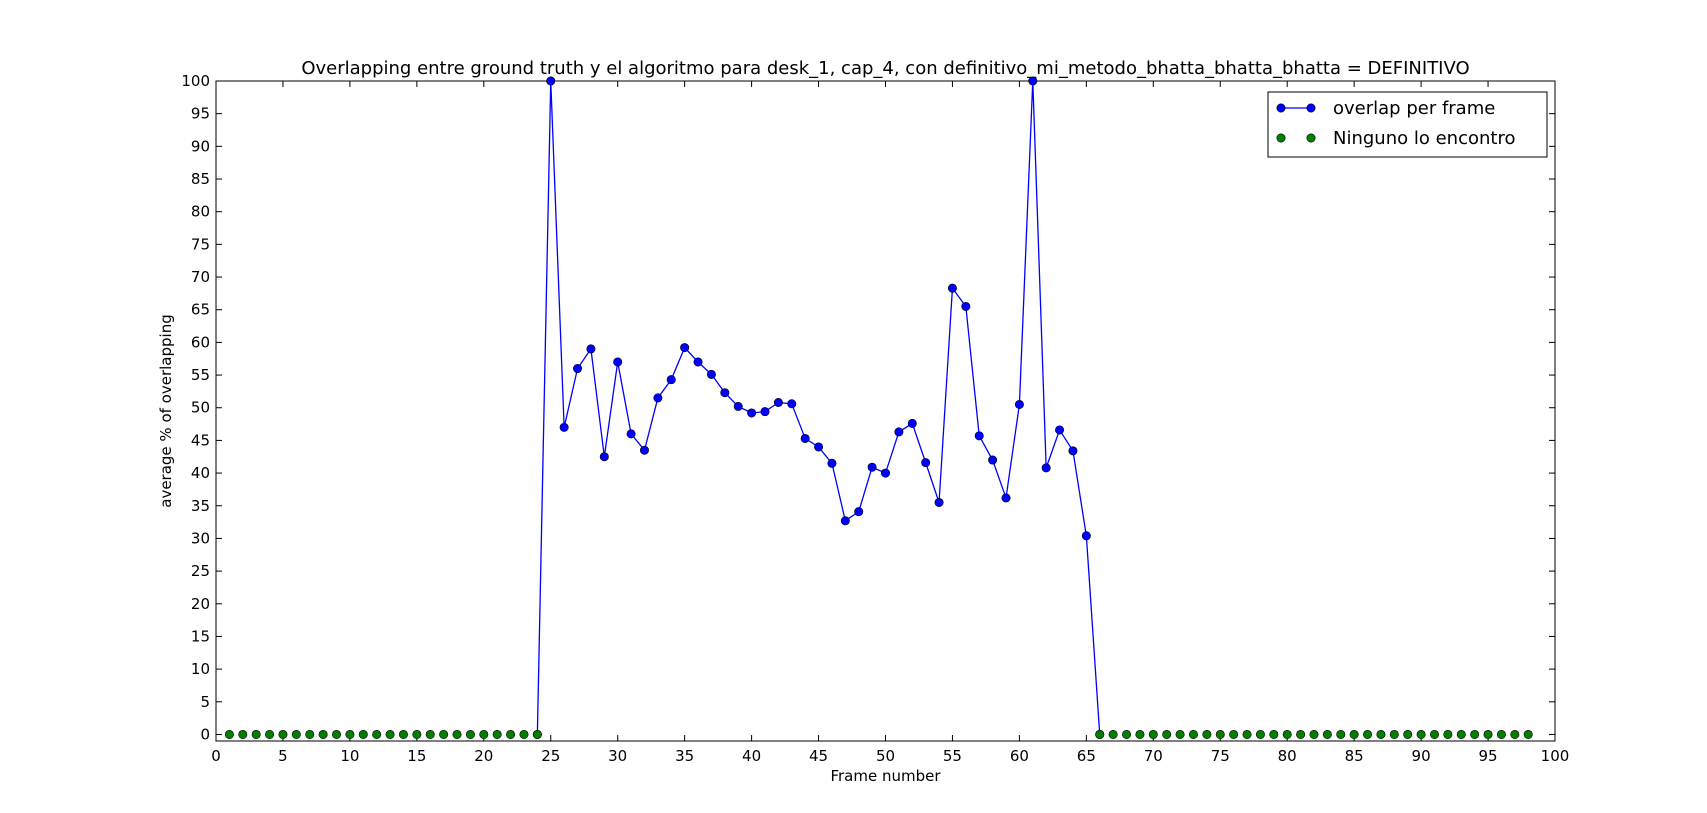  I want to click on x-tick-label: 65, so click(1086, 756).